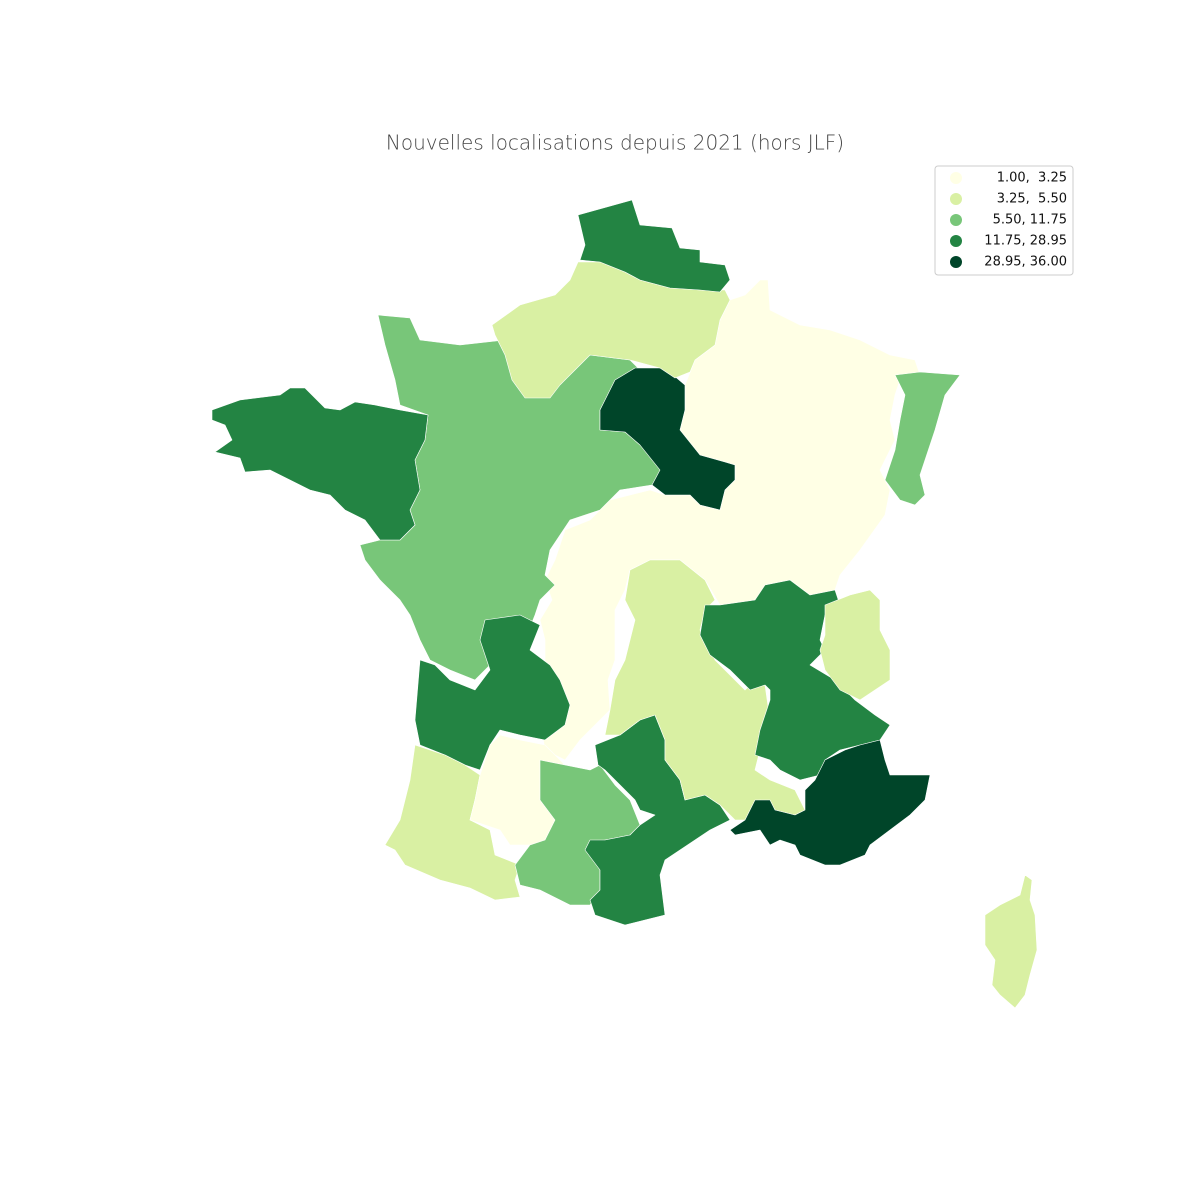 The width and height of the screenshot is (1200, 1200). I want to click on legend-box, so click(1004, 220).